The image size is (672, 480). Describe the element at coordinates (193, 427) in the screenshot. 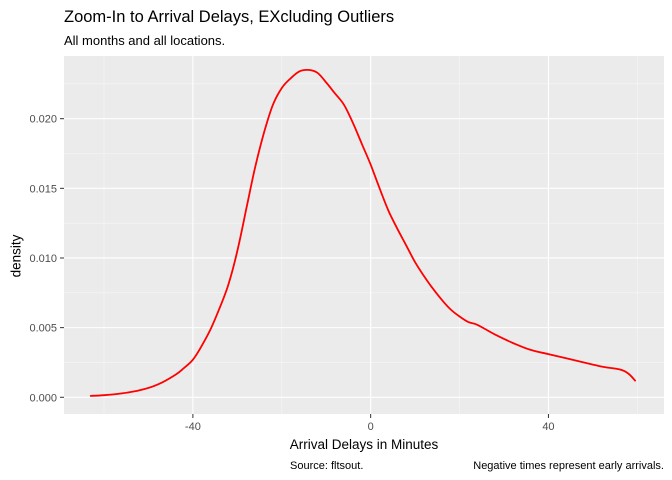

I see `x-tick-label: -40` at that location.